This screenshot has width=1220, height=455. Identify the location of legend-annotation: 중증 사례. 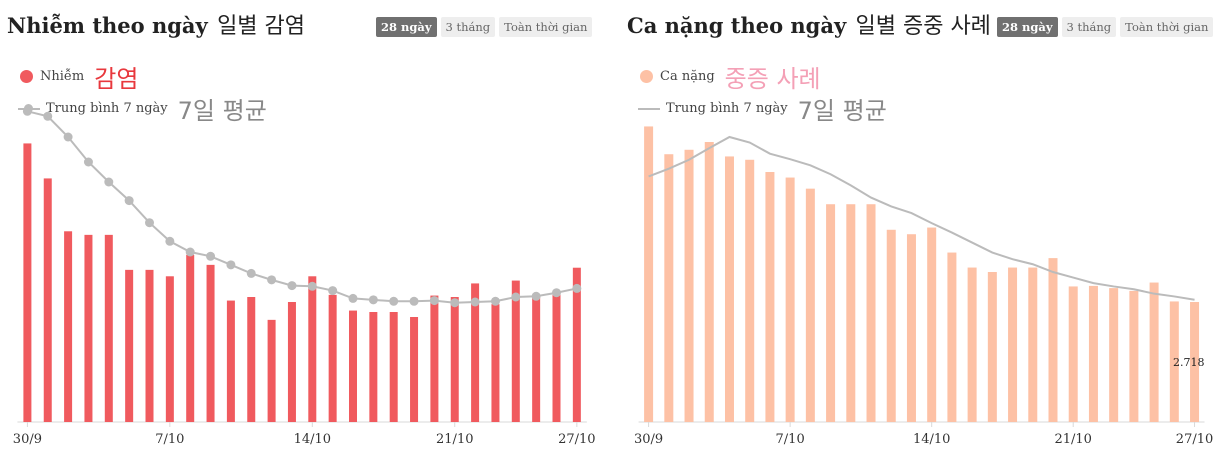
(772, 79).